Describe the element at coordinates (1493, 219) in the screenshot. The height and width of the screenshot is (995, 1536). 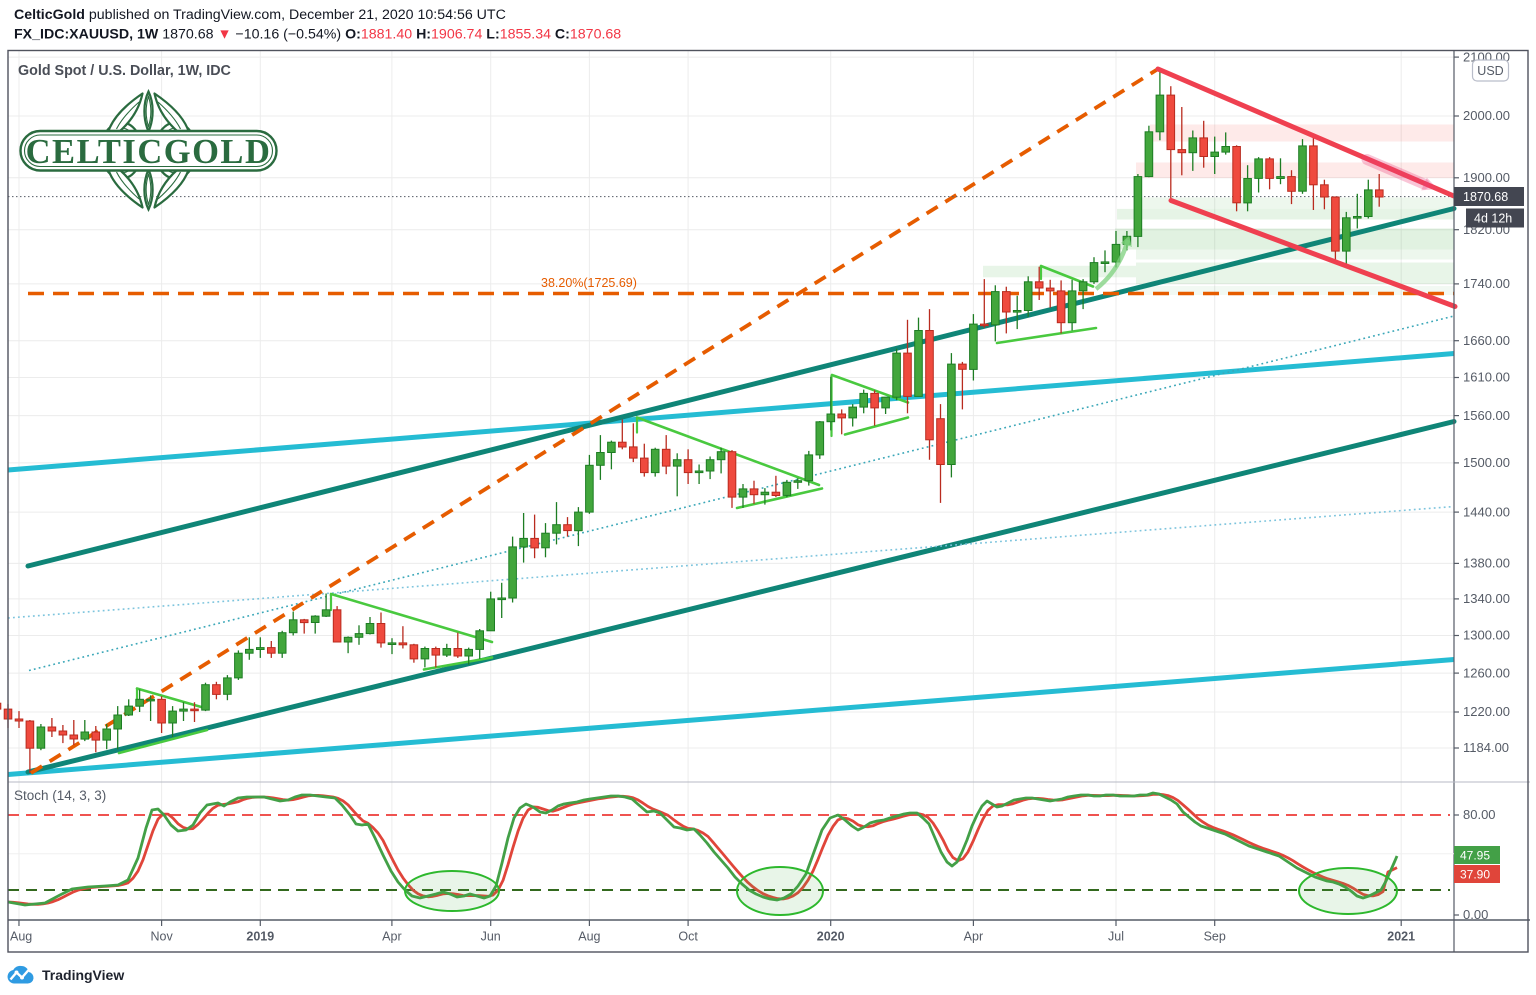
I see `svg-text: 4d 12h` at that location.